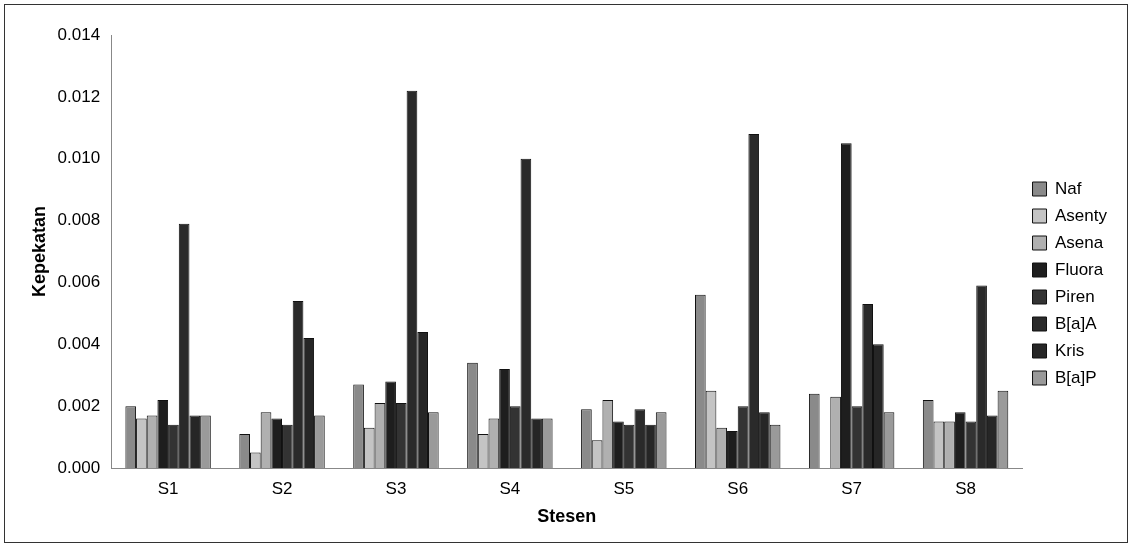  What do you see at coordinates (79, 282) in the screenshot?
I see `y-tick-label: 0.006` at bounding box center [79, 282].